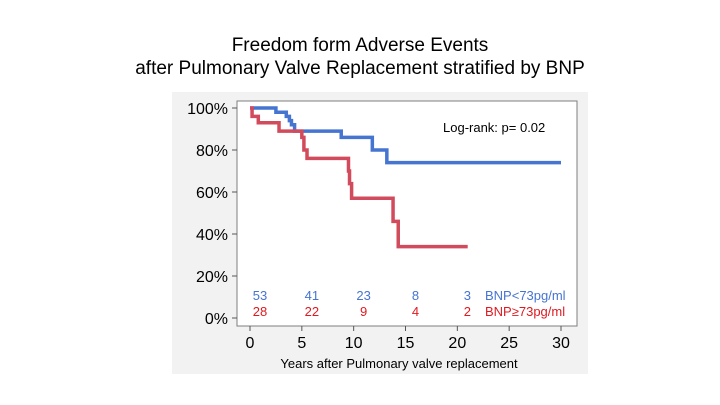  What do you see at coordinates (301, 343) in the screenshot?
I see `x-tick-label: 5` at bounding box center [301, 343].